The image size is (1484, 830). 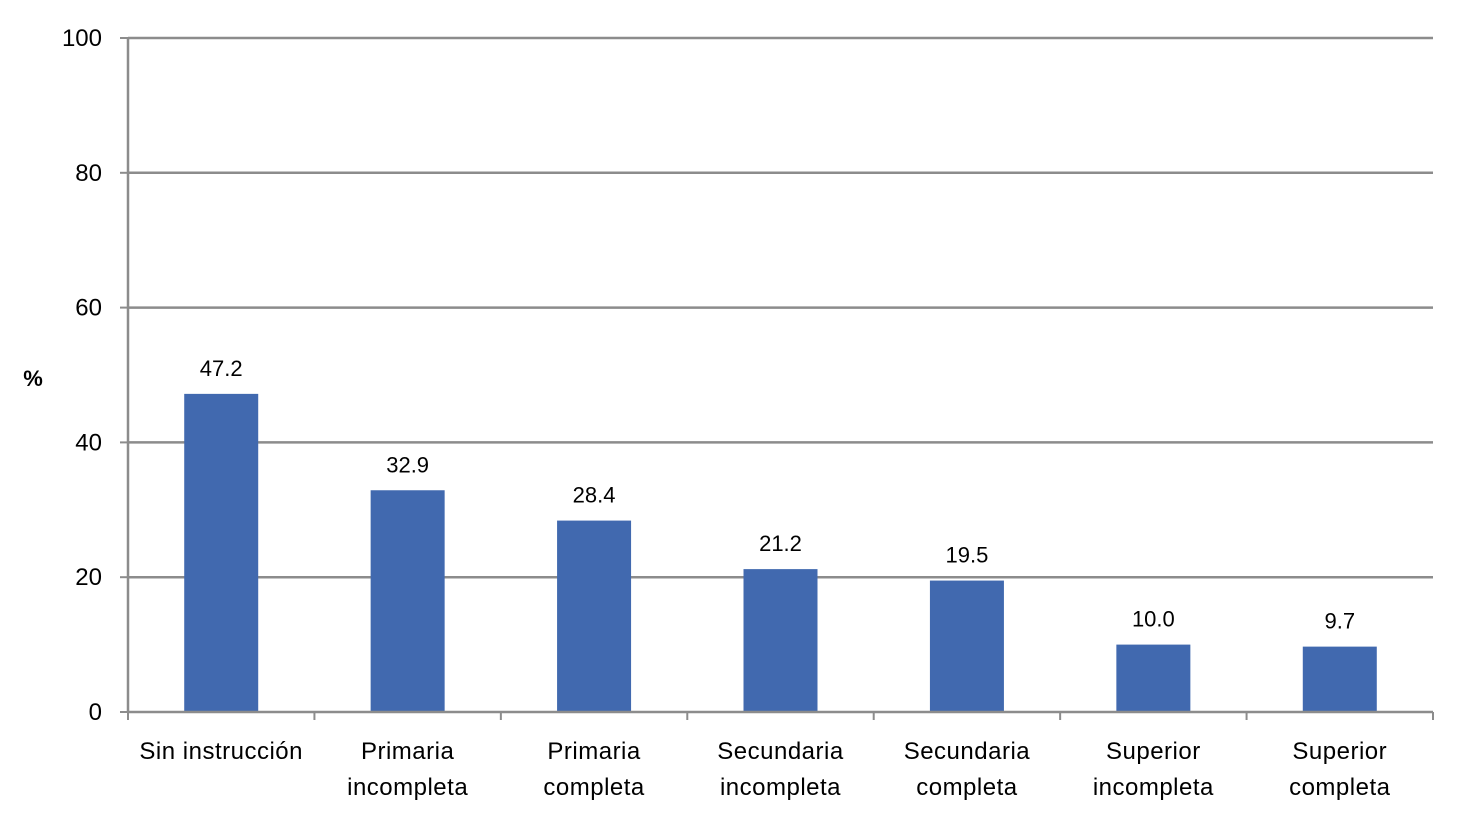 What do you see at coordinates (88, 442) in the screenshot?
I see `y-tick-label: 40` at bounding box center [88, 442].